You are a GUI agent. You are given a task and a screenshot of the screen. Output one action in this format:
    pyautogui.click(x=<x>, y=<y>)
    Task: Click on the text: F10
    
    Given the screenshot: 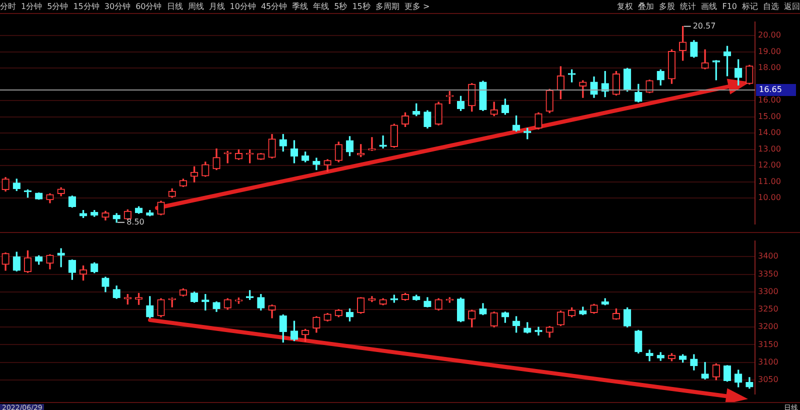 What is the action you would take?
    pyautogui.click(x=729, y=6)
    